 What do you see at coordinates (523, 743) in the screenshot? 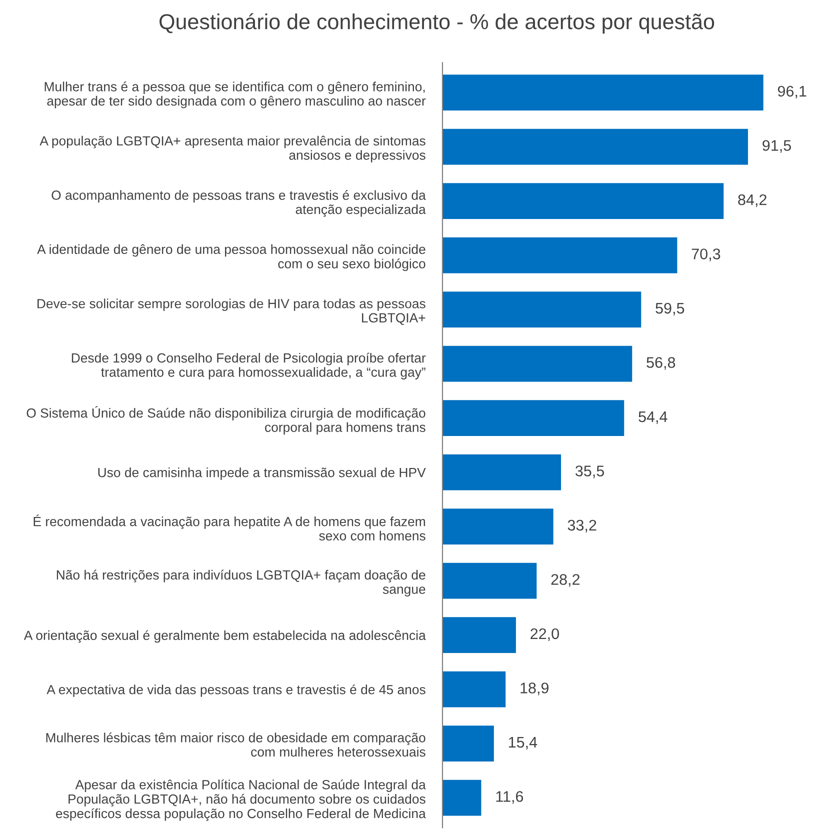
I see `data-label: 15,4` at bounding box center [523, 743].